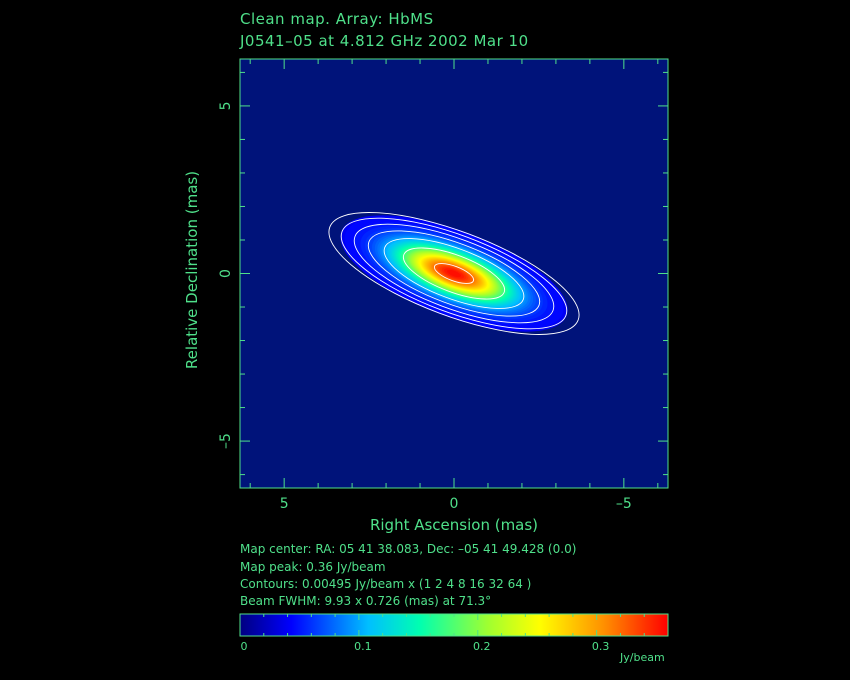  What do you see at coordinates (601, 646) in the screenshot?
I see `colorbar-tick-label: 0.3` at bounding box center [601, 646].